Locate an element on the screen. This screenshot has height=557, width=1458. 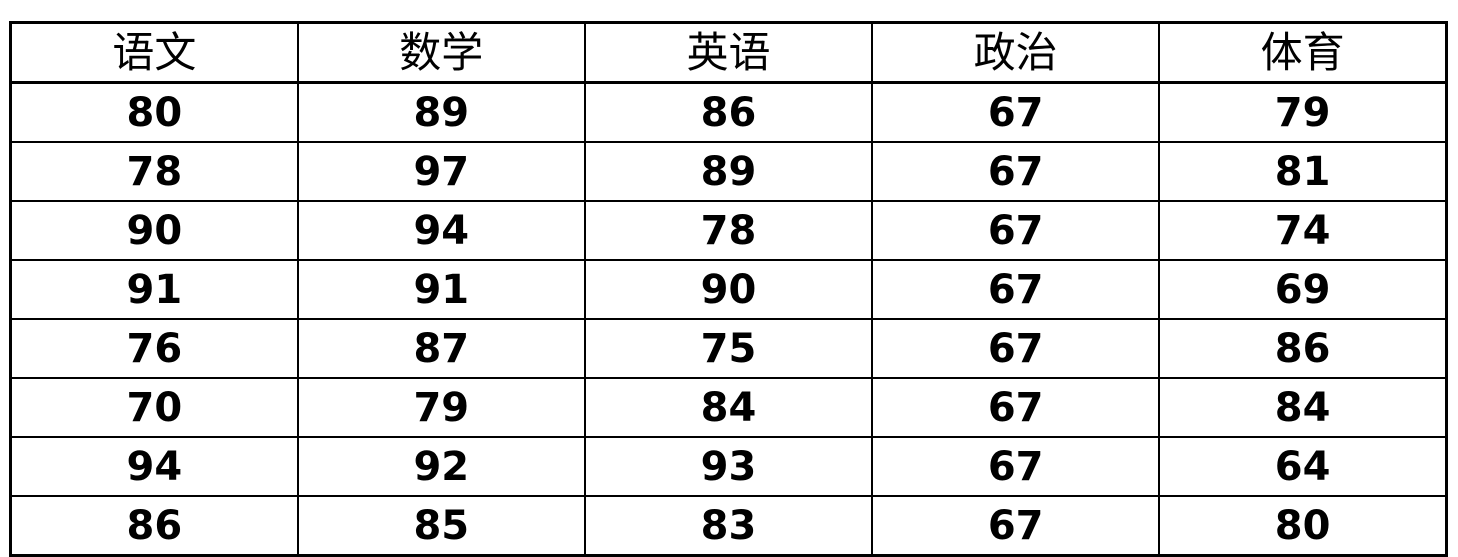
table-cell: 64 is located at coordinates (1303, 466).